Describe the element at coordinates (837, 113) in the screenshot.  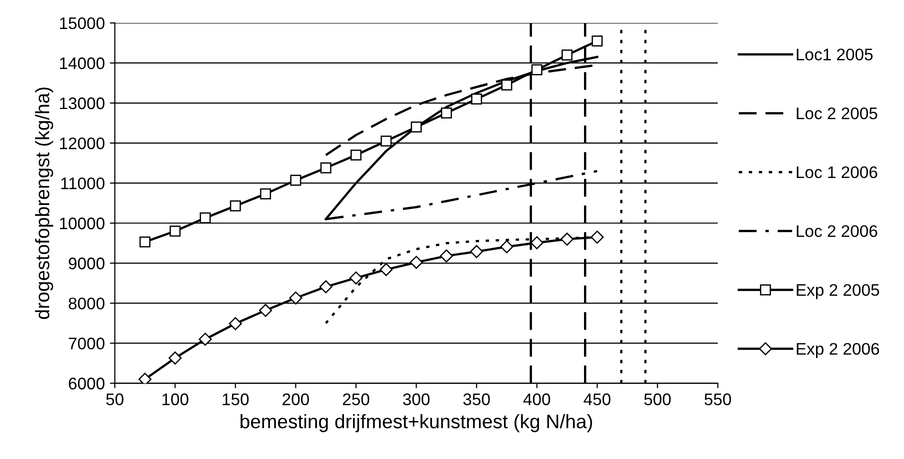
I see `legend-label: Loc 2 2005` at that location.